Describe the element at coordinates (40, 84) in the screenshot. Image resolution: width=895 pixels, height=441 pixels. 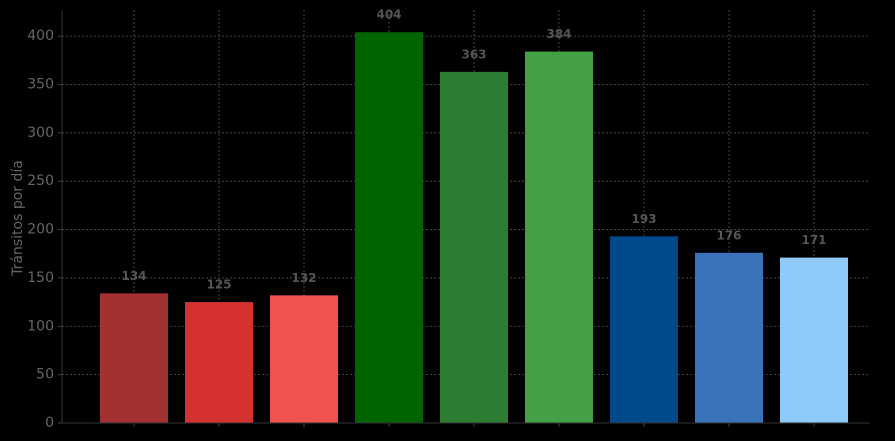
I see `y-tick-label: 350` at that location.